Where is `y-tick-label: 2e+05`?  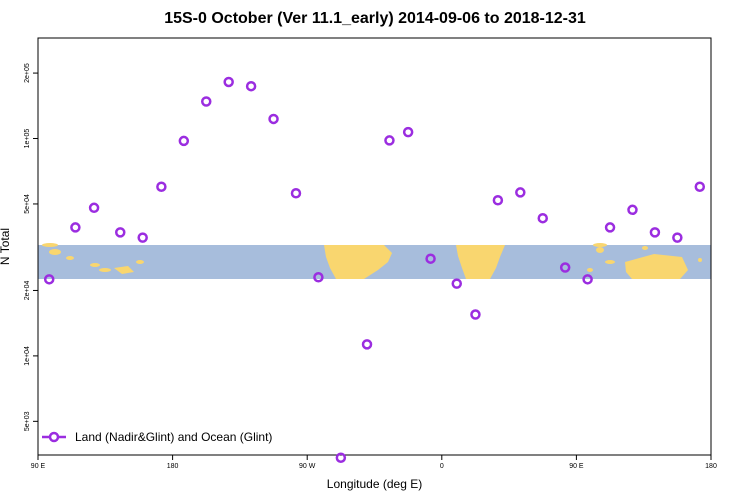 y-tick-label: 2e+05 is located at coordinates (27, 73).